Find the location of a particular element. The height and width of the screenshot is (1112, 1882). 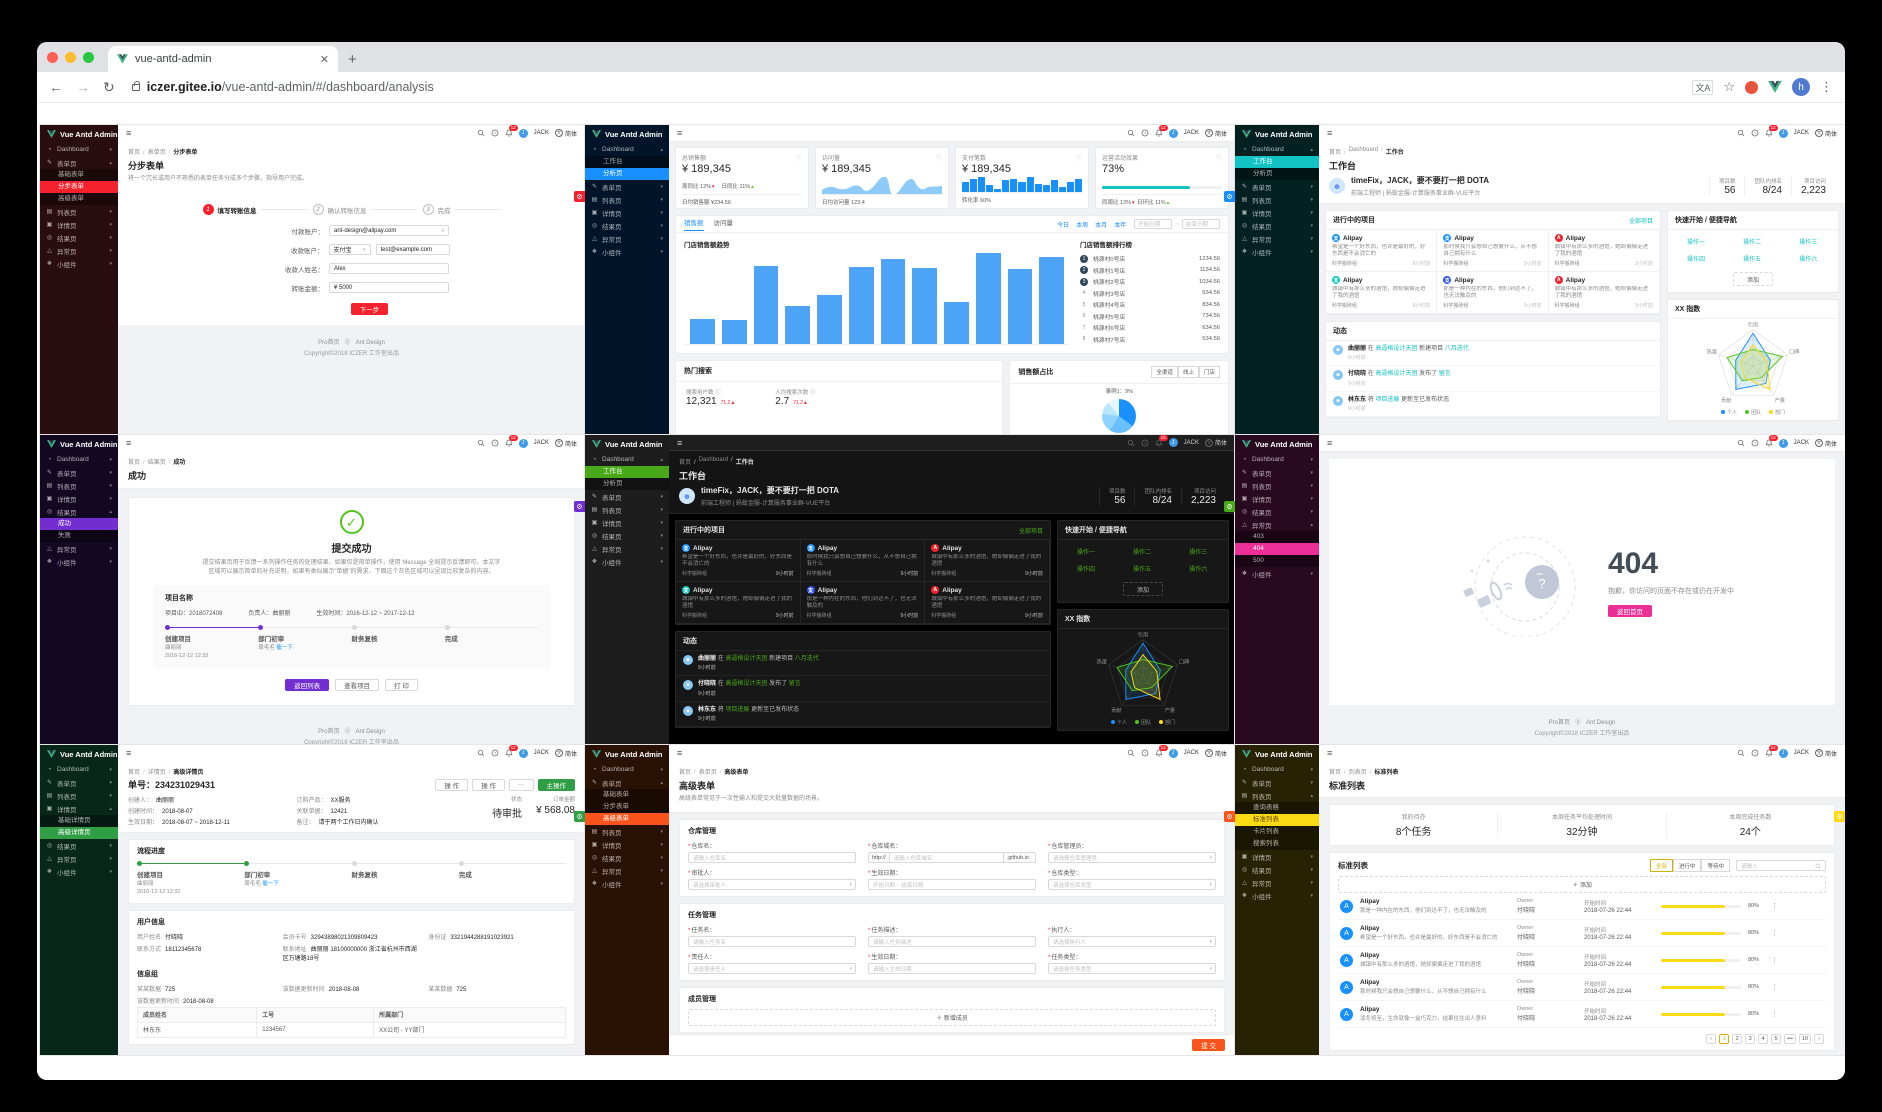

sidebar-item: ◎ 结果页 ▴ is located at coordinates (79, 512).